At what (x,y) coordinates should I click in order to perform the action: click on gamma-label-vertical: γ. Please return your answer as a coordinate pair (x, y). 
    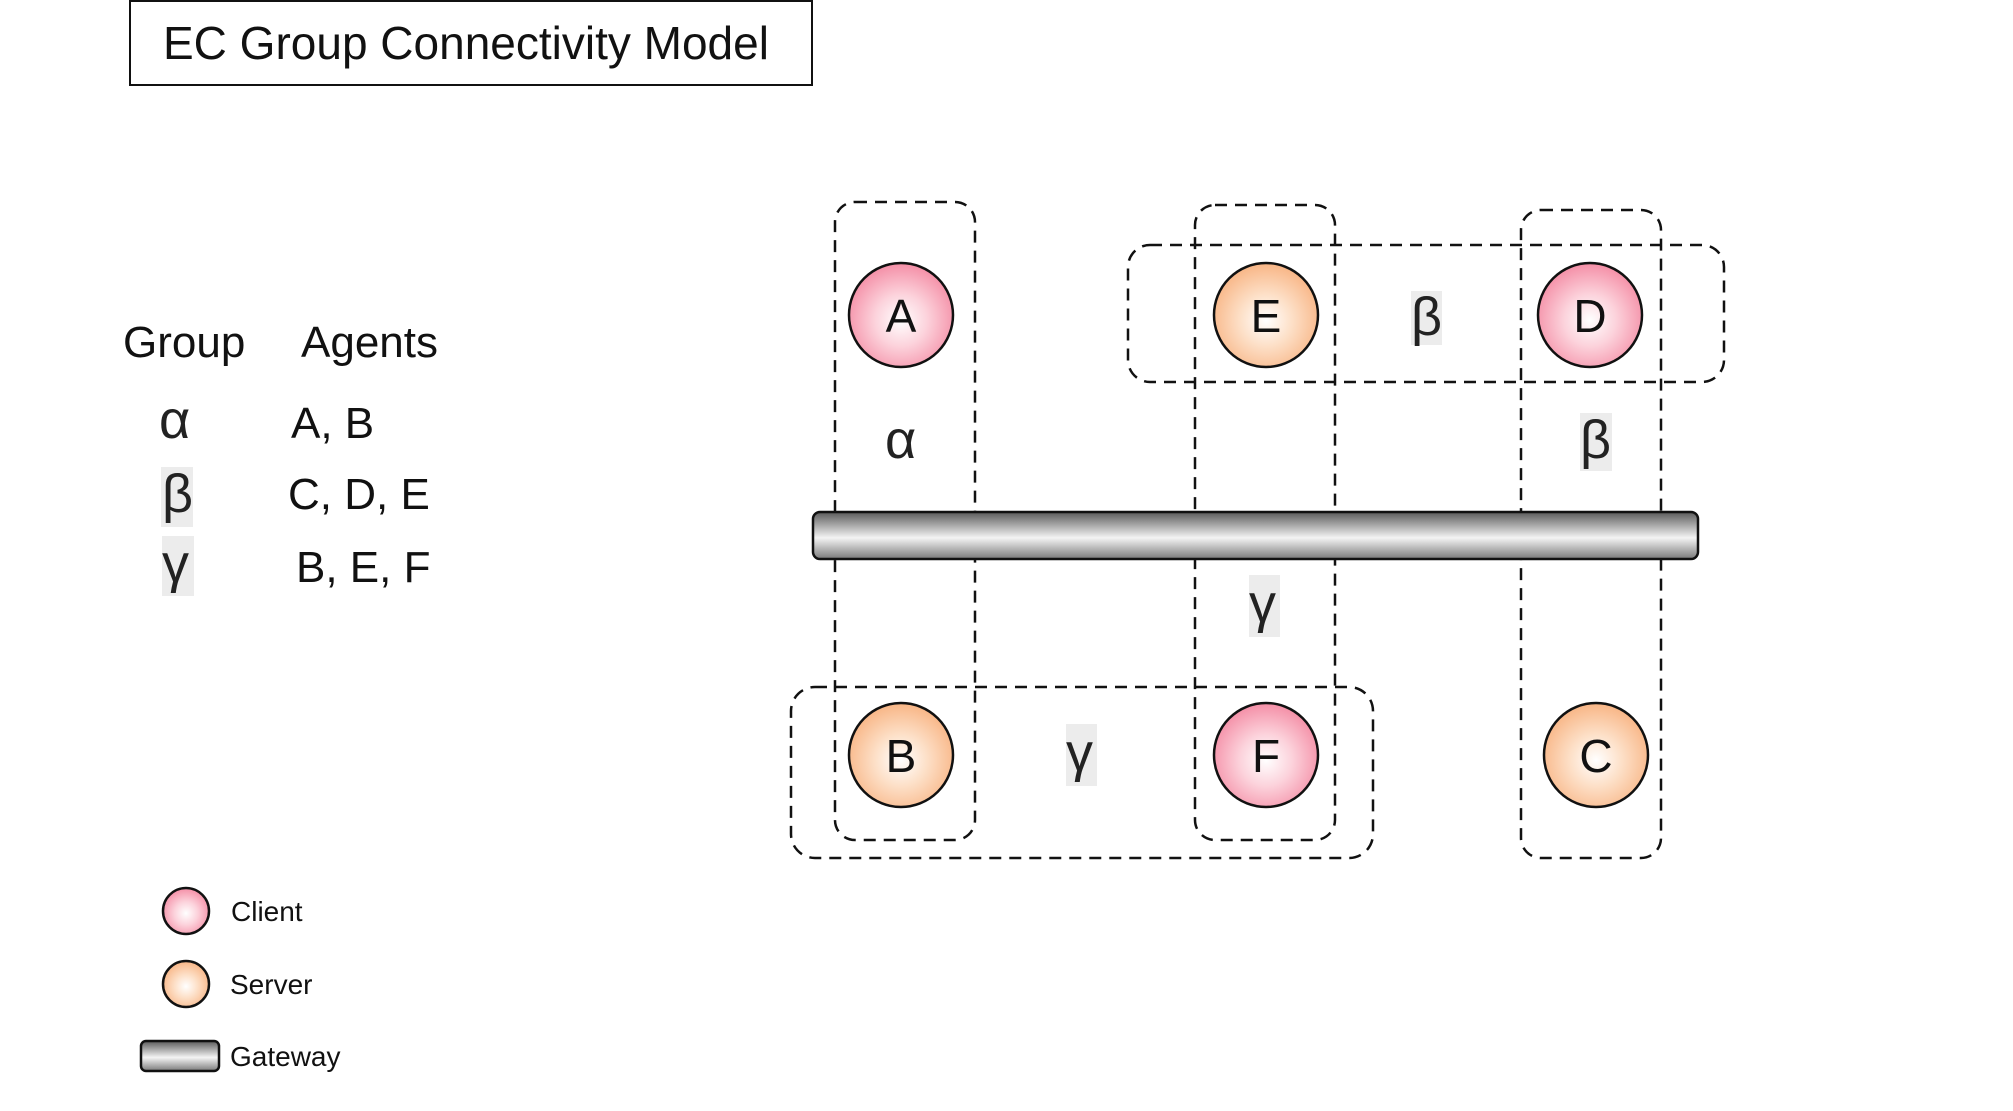
    Looking at the image, I should click on (1262, 604).